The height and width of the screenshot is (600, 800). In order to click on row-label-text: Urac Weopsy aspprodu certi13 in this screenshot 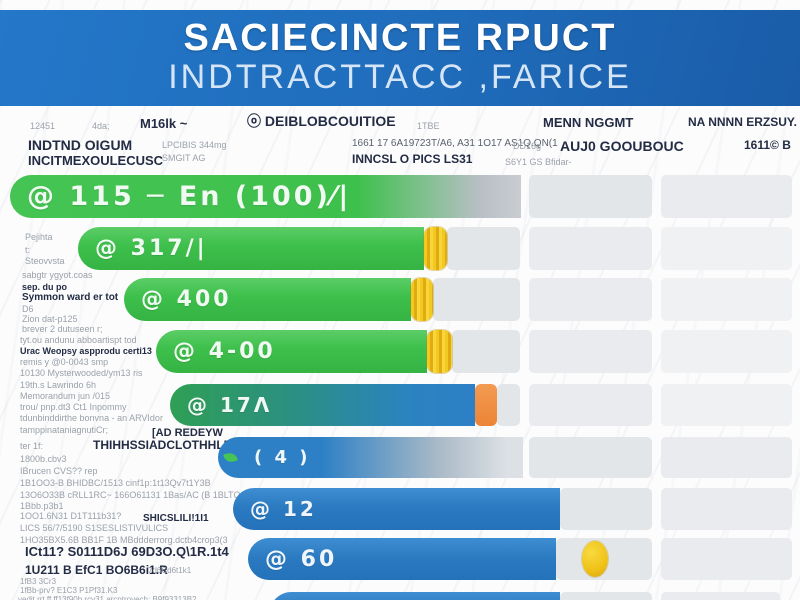, I will do `click(86, 351)`.